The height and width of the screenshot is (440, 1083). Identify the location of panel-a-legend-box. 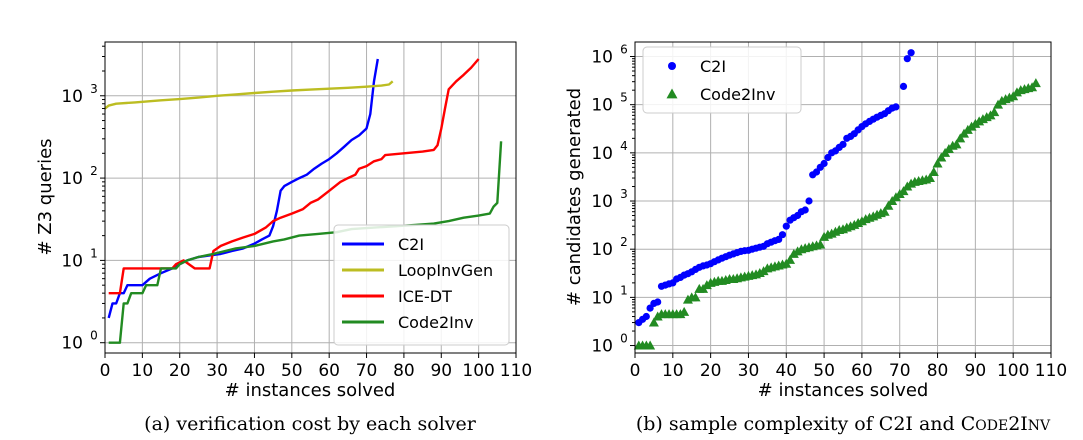
(421, 285).